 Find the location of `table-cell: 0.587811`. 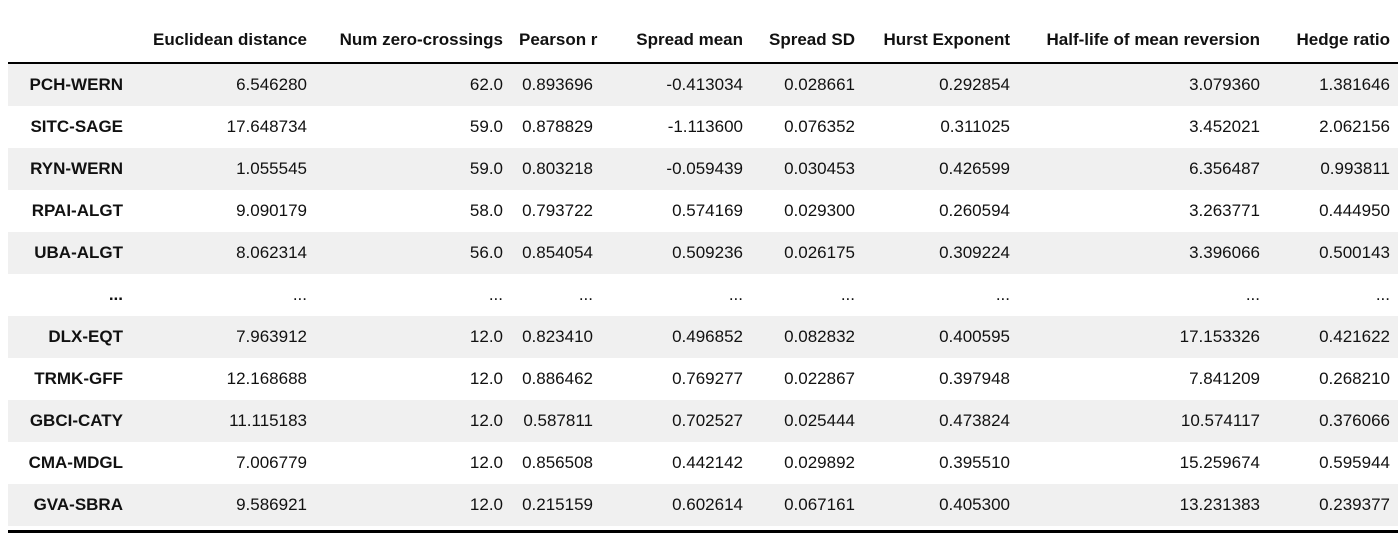

table-cell: 0.587811 is located at coordinates (558, 420).